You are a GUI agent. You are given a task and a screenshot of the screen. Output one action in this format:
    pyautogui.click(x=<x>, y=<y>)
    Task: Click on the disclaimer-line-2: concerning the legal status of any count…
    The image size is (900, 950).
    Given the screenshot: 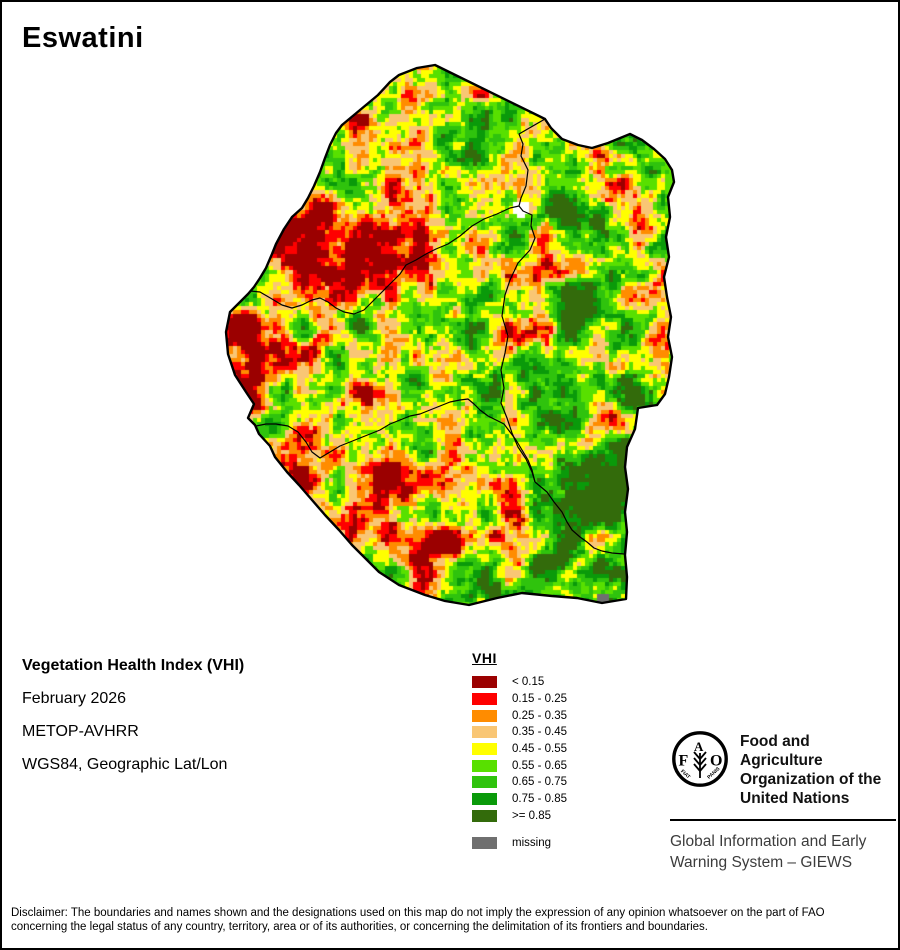 What is the action you would take?
    pyautogui.click(x=359, y=927)
    